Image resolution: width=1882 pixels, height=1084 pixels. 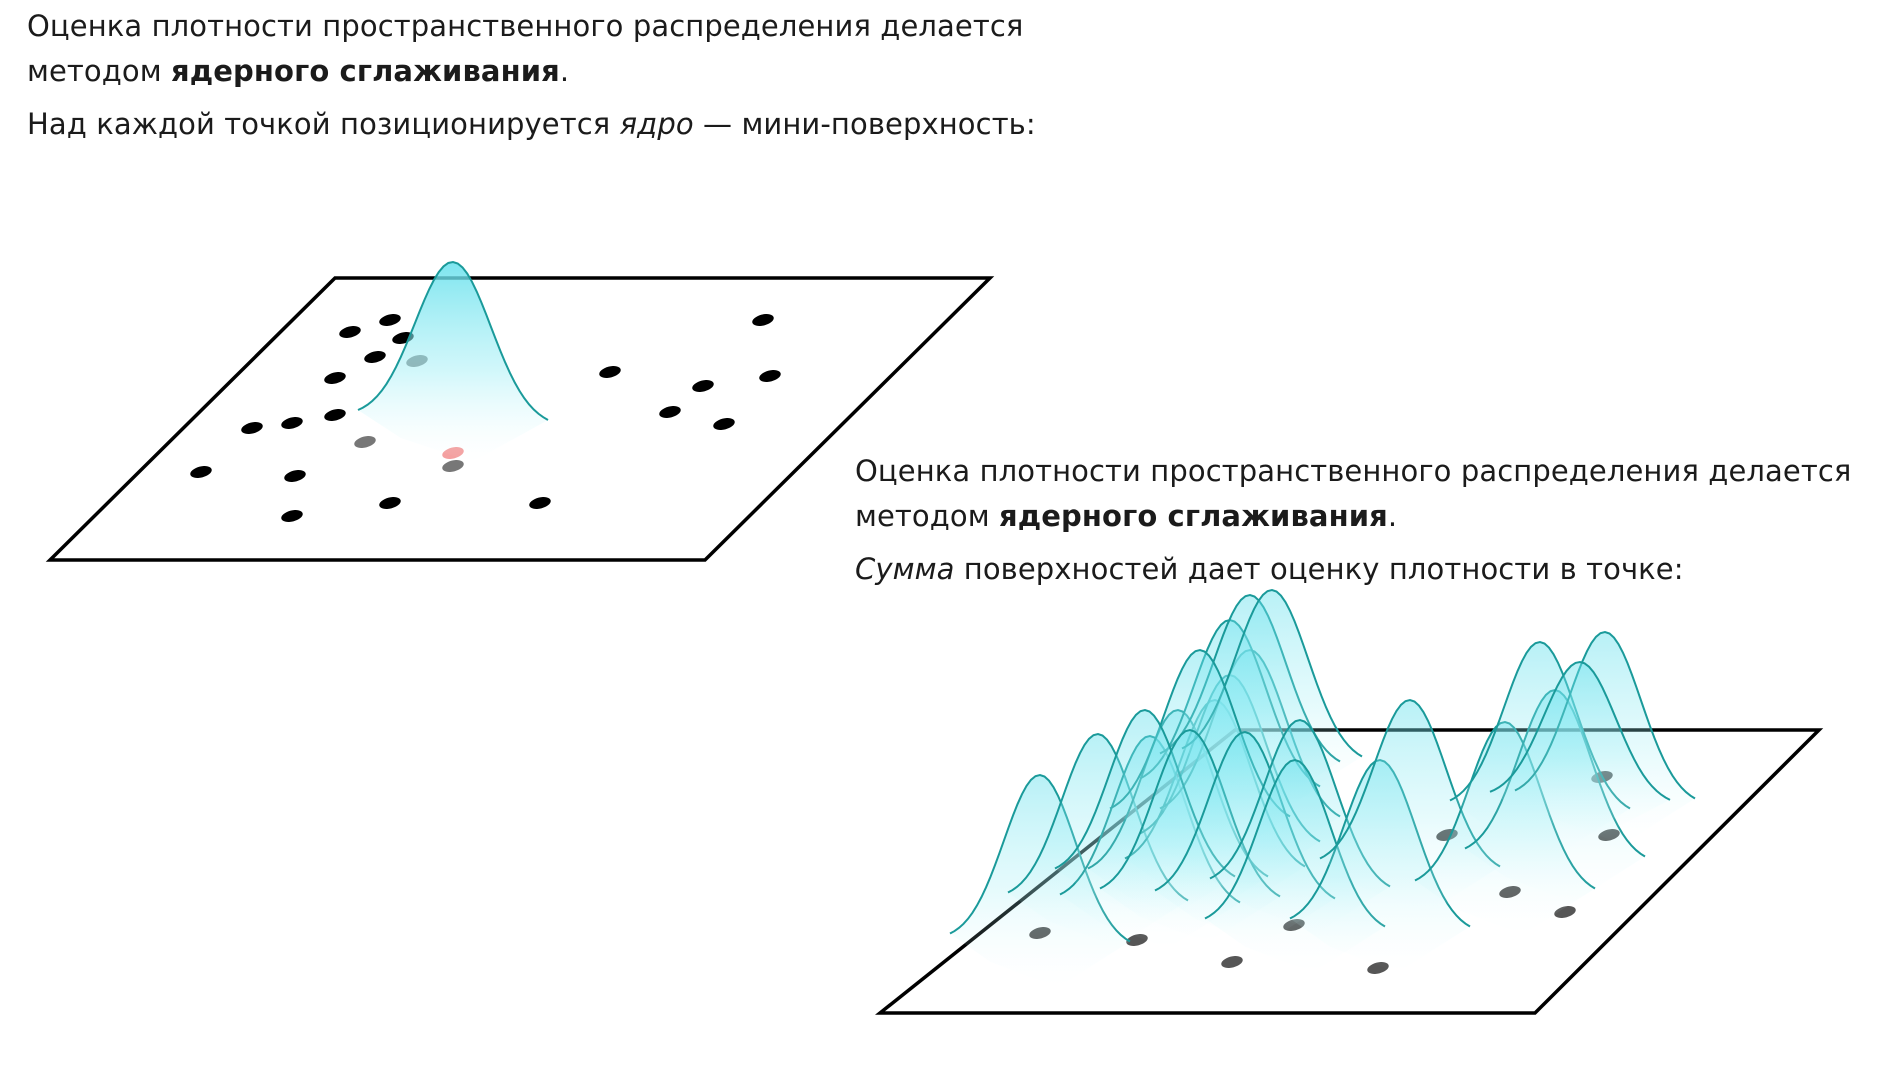 I want to click on intro-line-3-italic: ядро, so click(x=656, y=124).